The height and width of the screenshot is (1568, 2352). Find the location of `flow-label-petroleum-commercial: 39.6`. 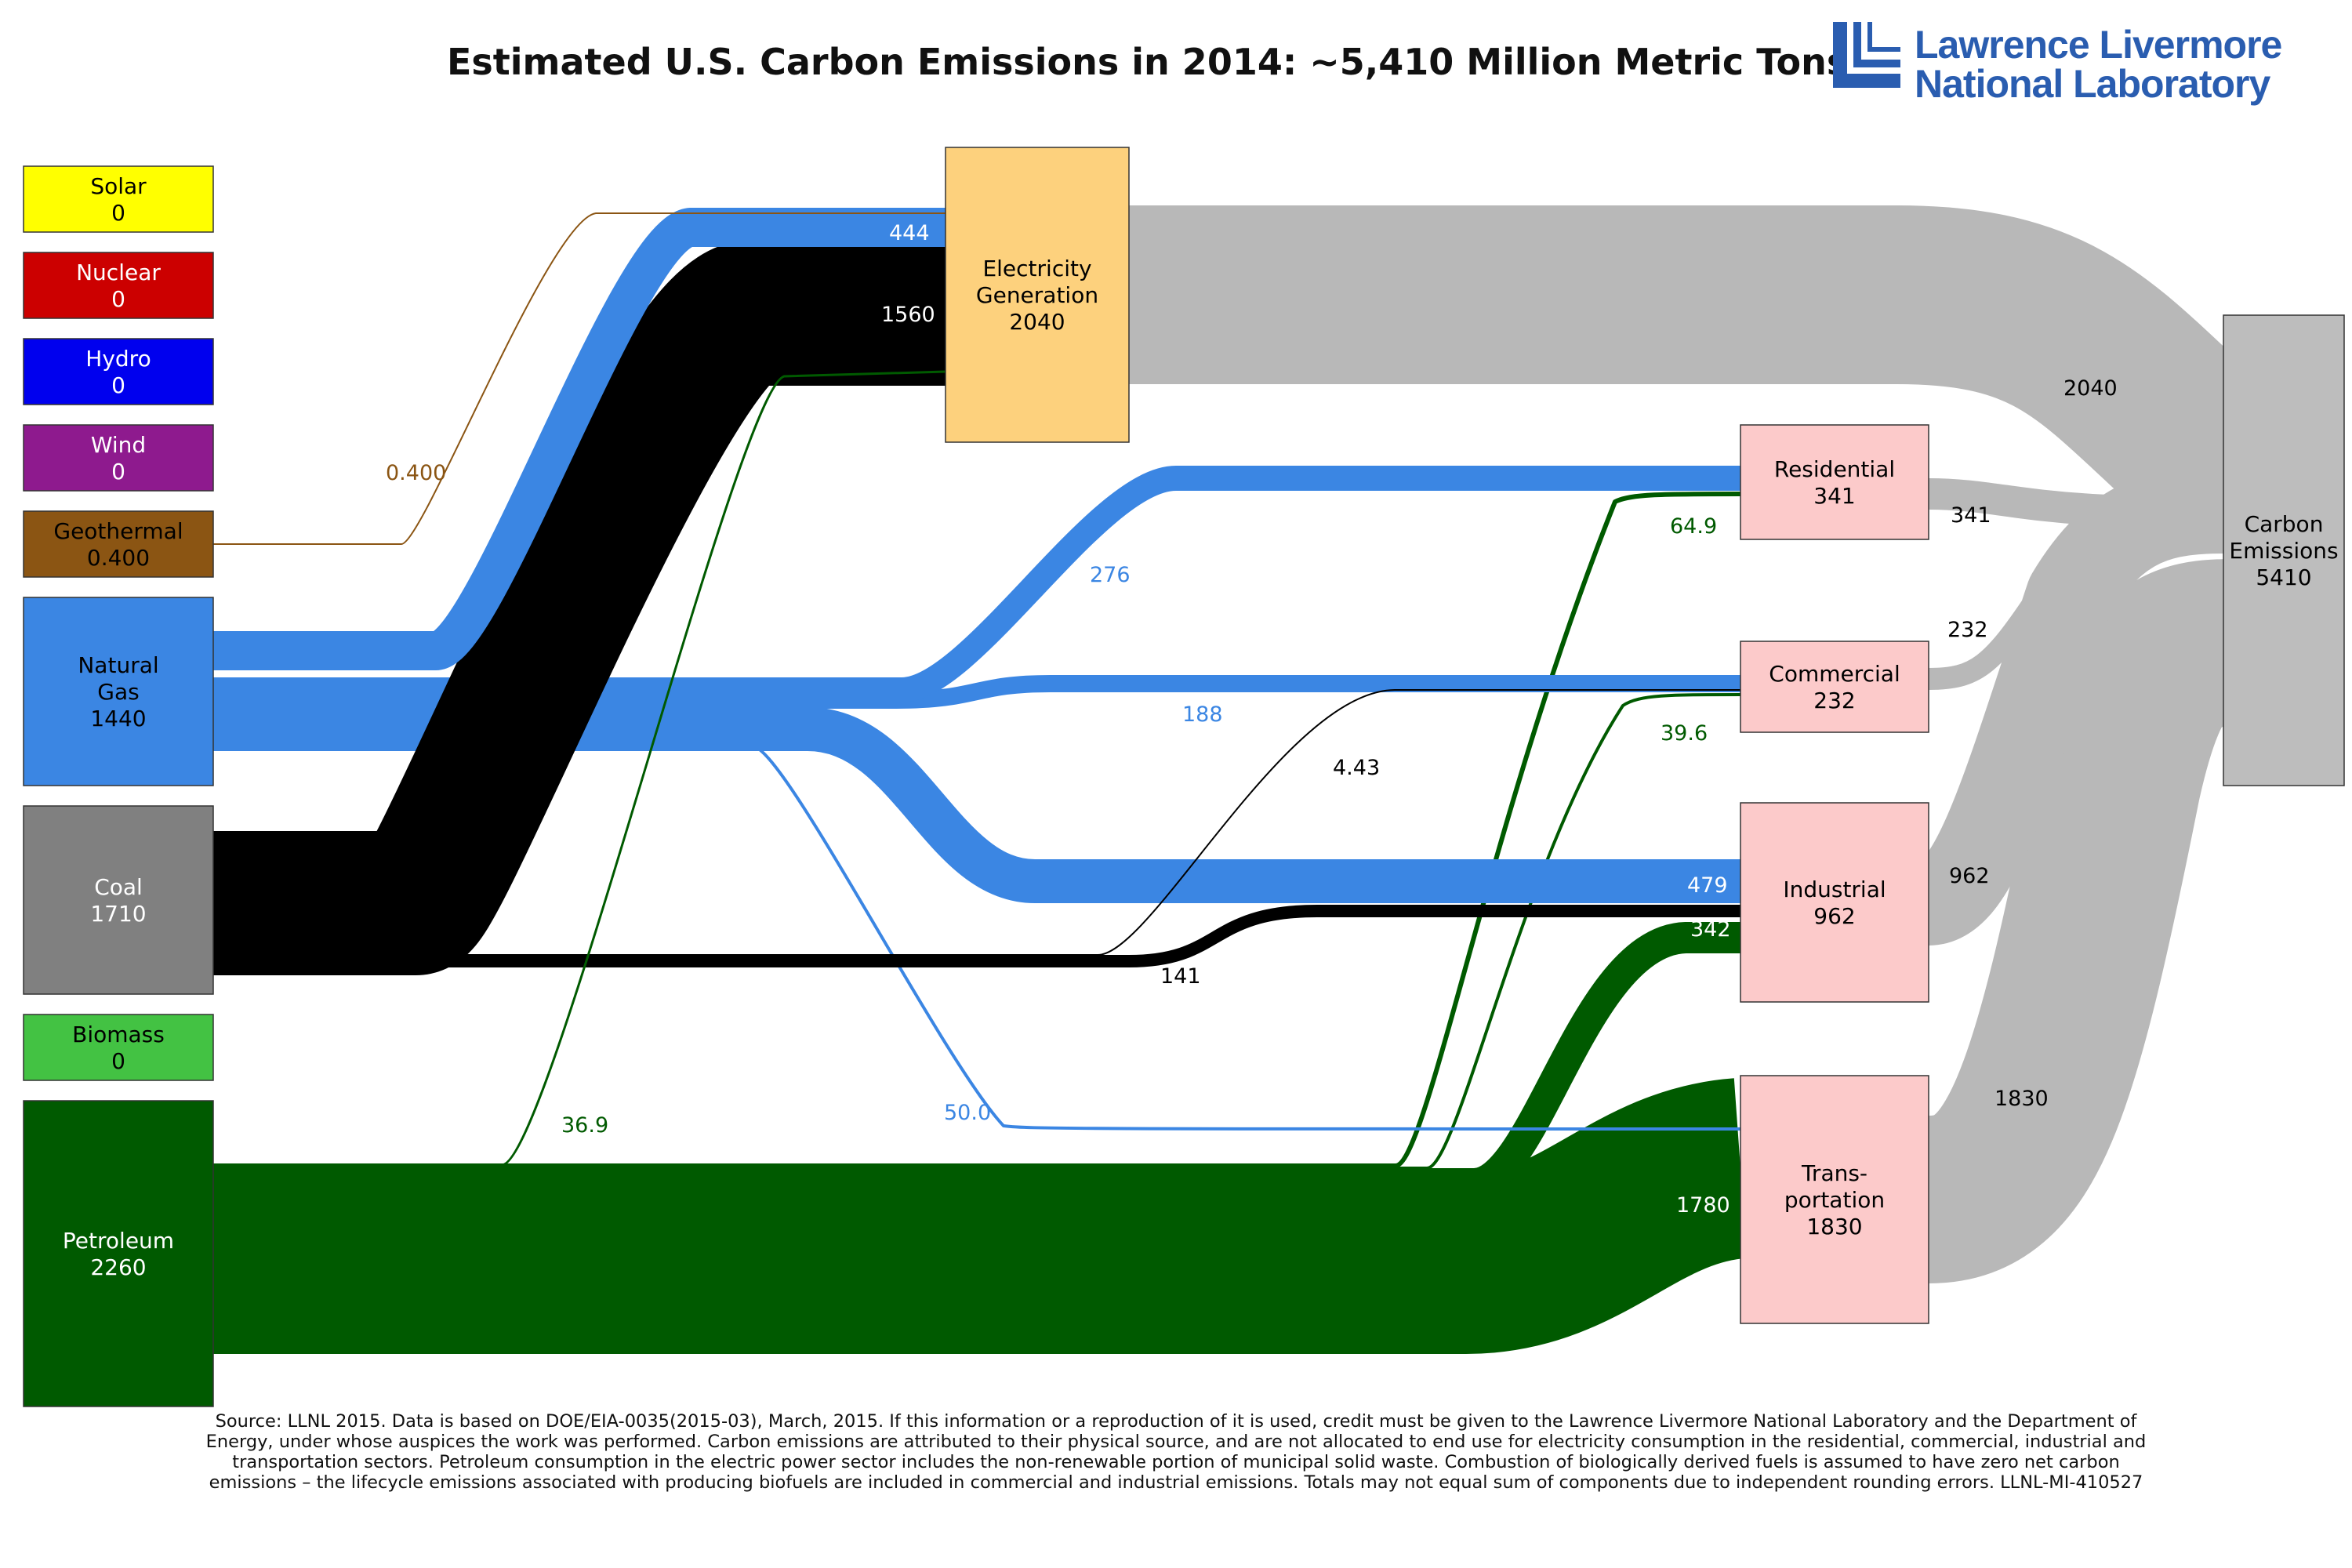

flow-label-petroleum-commercial: 39.6 is located at coordinates (1685, 733).